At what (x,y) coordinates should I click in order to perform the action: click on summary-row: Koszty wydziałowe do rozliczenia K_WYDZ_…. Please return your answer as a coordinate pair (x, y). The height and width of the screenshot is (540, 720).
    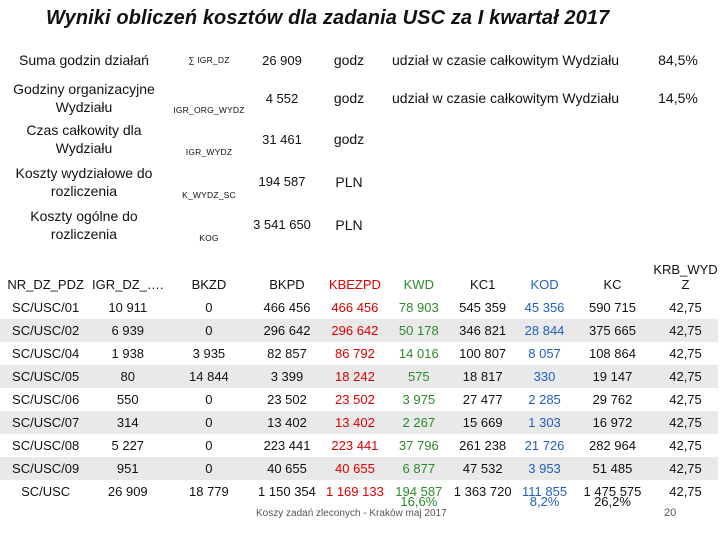
    Looking at the image, I should click on (359, 181).